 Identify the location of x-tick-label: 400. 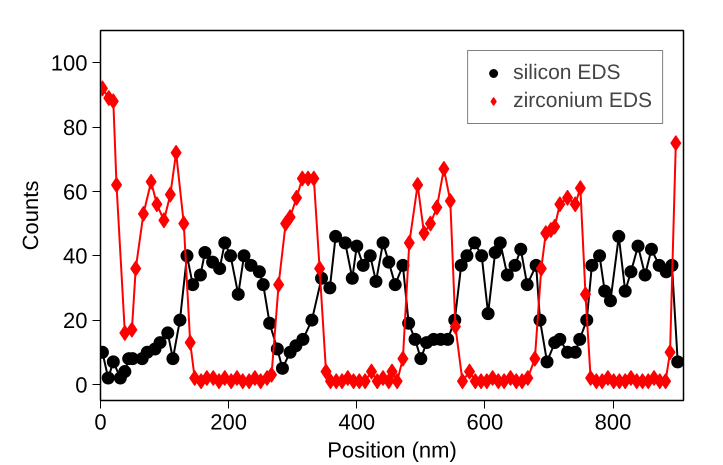
(357, 422).